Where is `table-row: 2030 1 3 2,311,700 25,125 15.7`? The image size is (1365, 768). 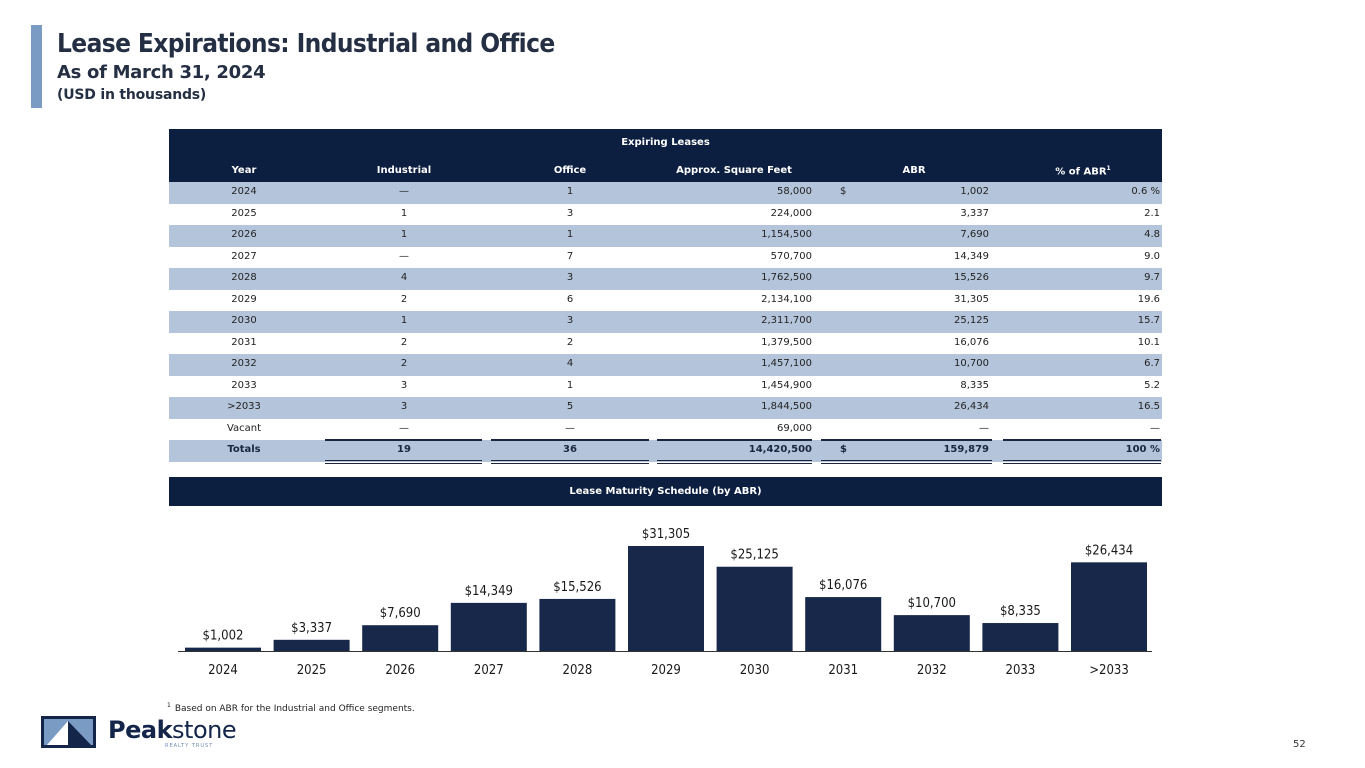
table-row: 2030 1 3 2,311,700 25,125 15.7 is located at coordinates (665, 322).